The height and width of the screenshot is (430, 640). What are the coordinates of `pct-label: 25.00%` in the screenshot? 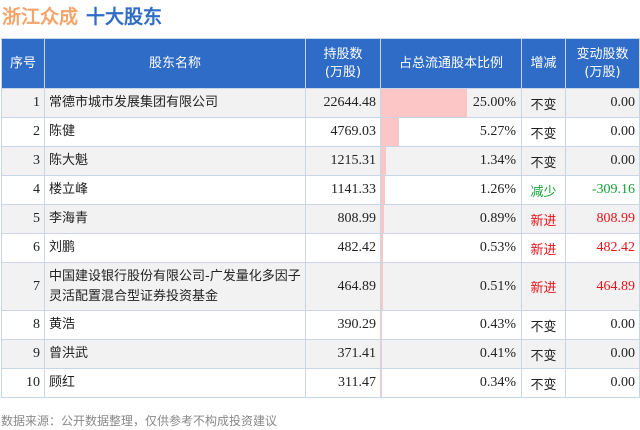 It's located at (494, 102).